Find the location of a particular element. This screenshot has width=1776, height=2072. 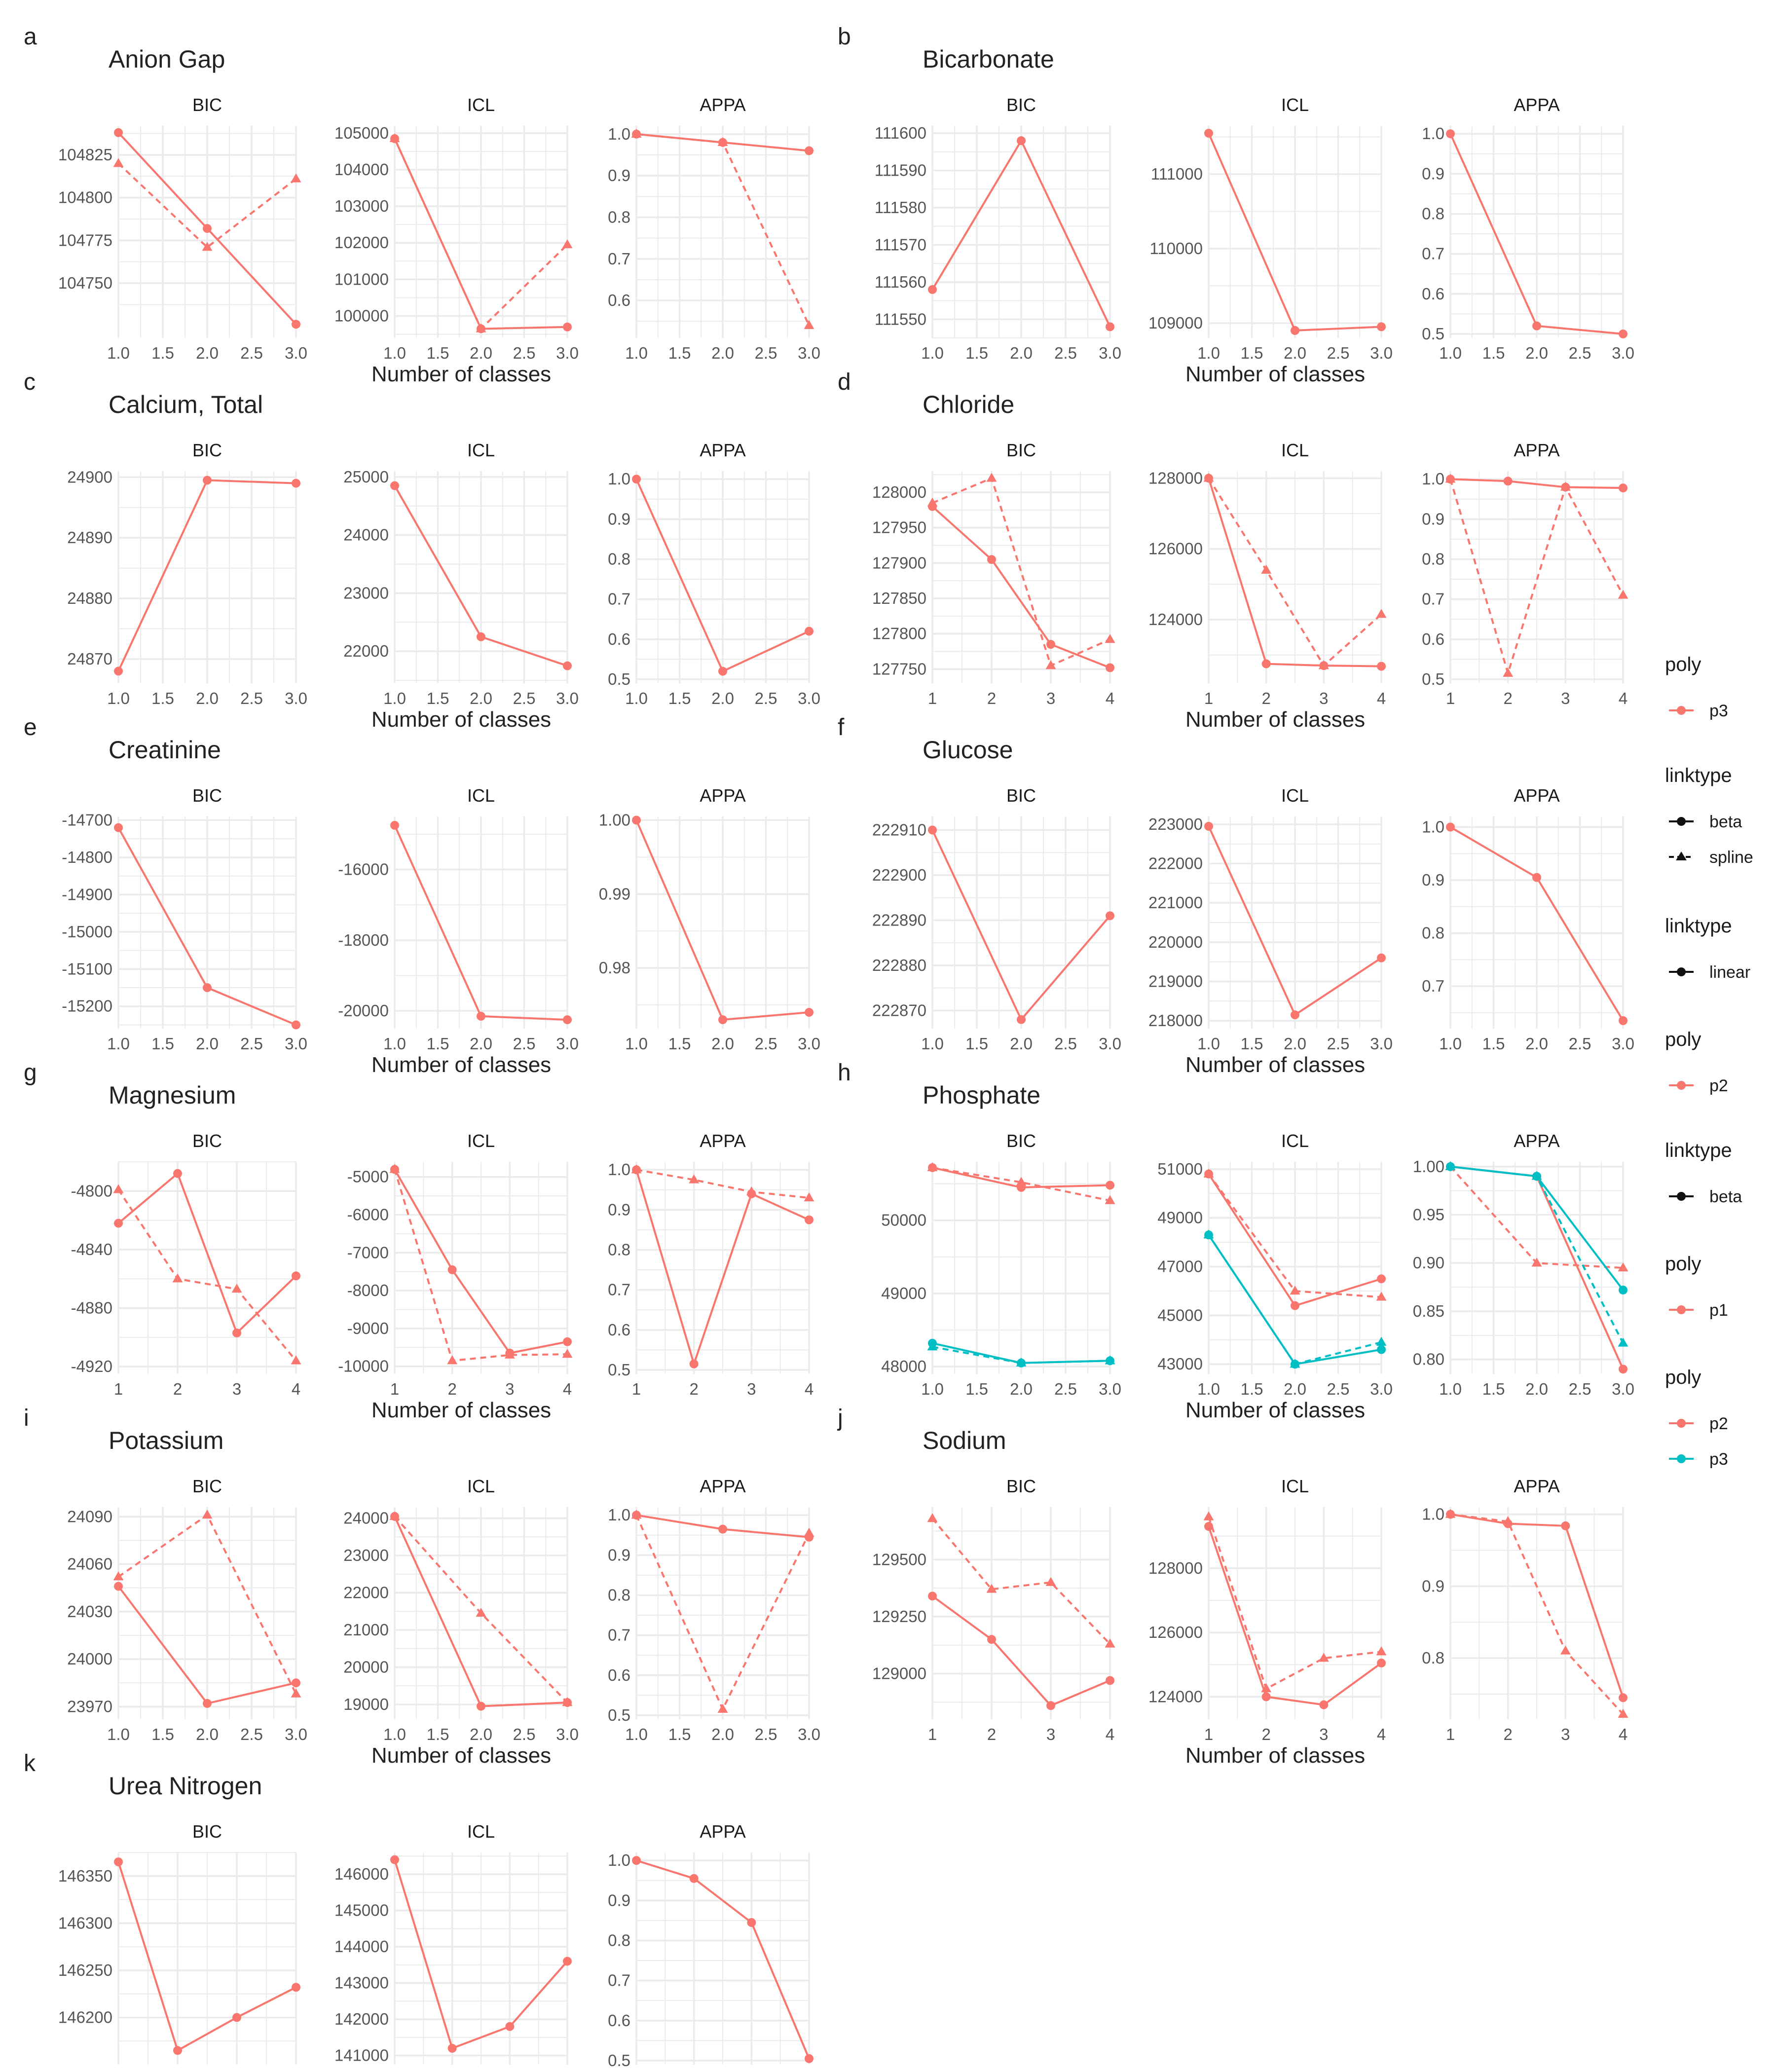

y-tick-label: 222880 is located at coordinates (899, 965).